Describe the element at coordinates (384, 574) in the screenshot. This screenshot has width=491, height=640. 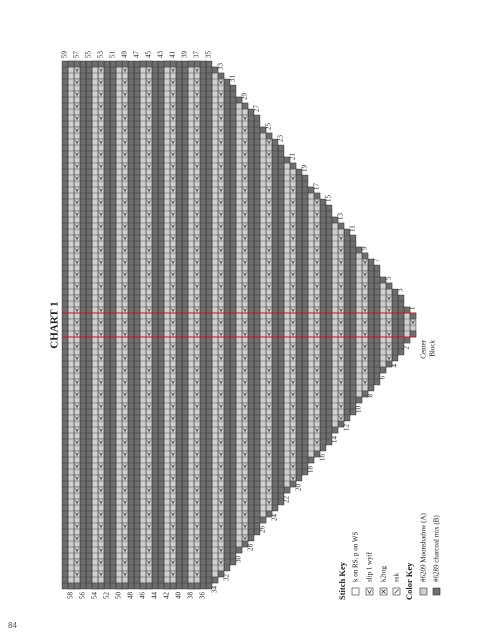
I see `key-item: k2tog` at that location.